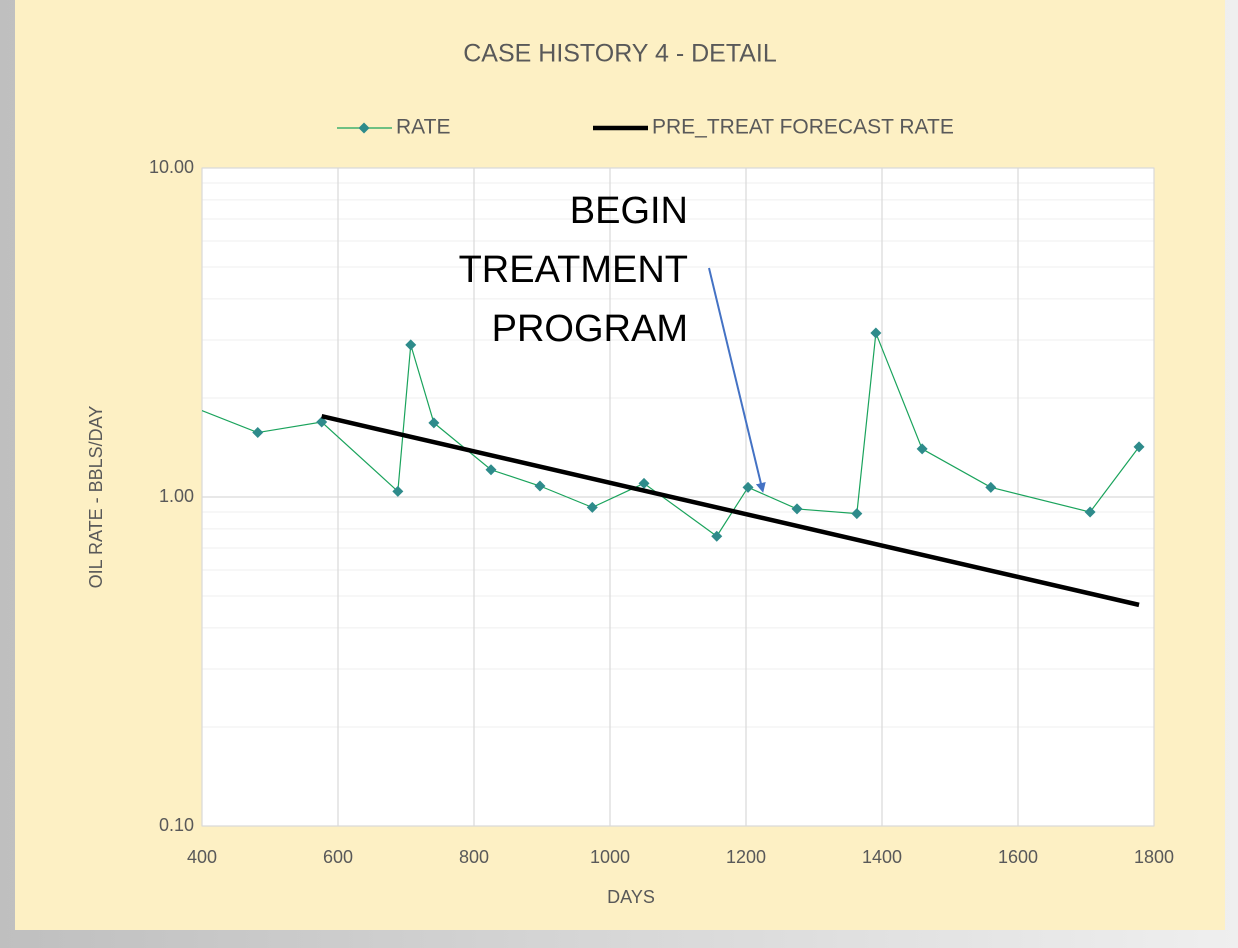 The height and width of the screenshot is (948, 1238). I want to click on legend-marker, so click(364, 128).